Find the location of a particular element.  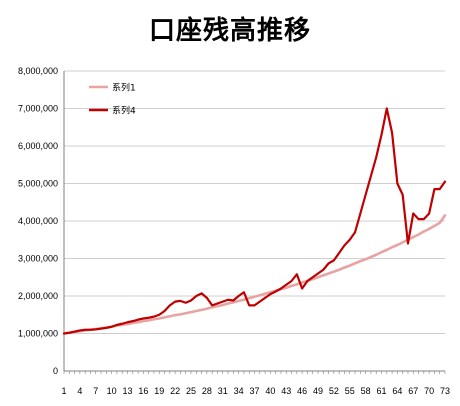

y-tick-label: 0 is located at coordinates (55, 371).